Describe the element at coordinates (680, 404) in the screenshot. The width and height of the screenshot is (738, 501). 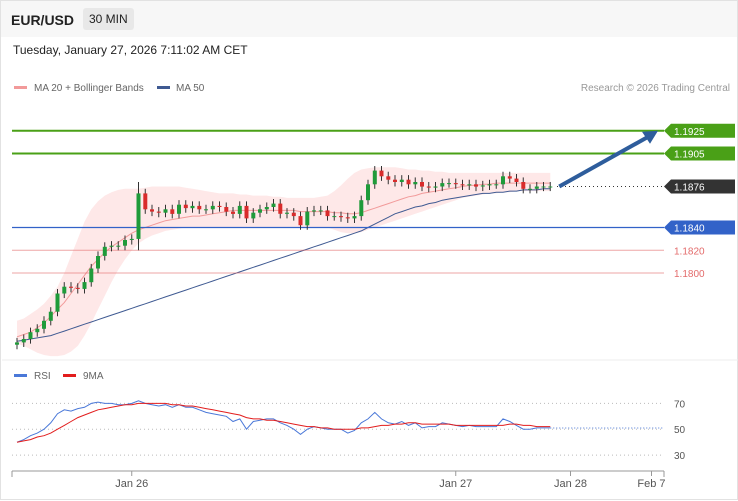
I see `rsi-level-label: 70` at that location.